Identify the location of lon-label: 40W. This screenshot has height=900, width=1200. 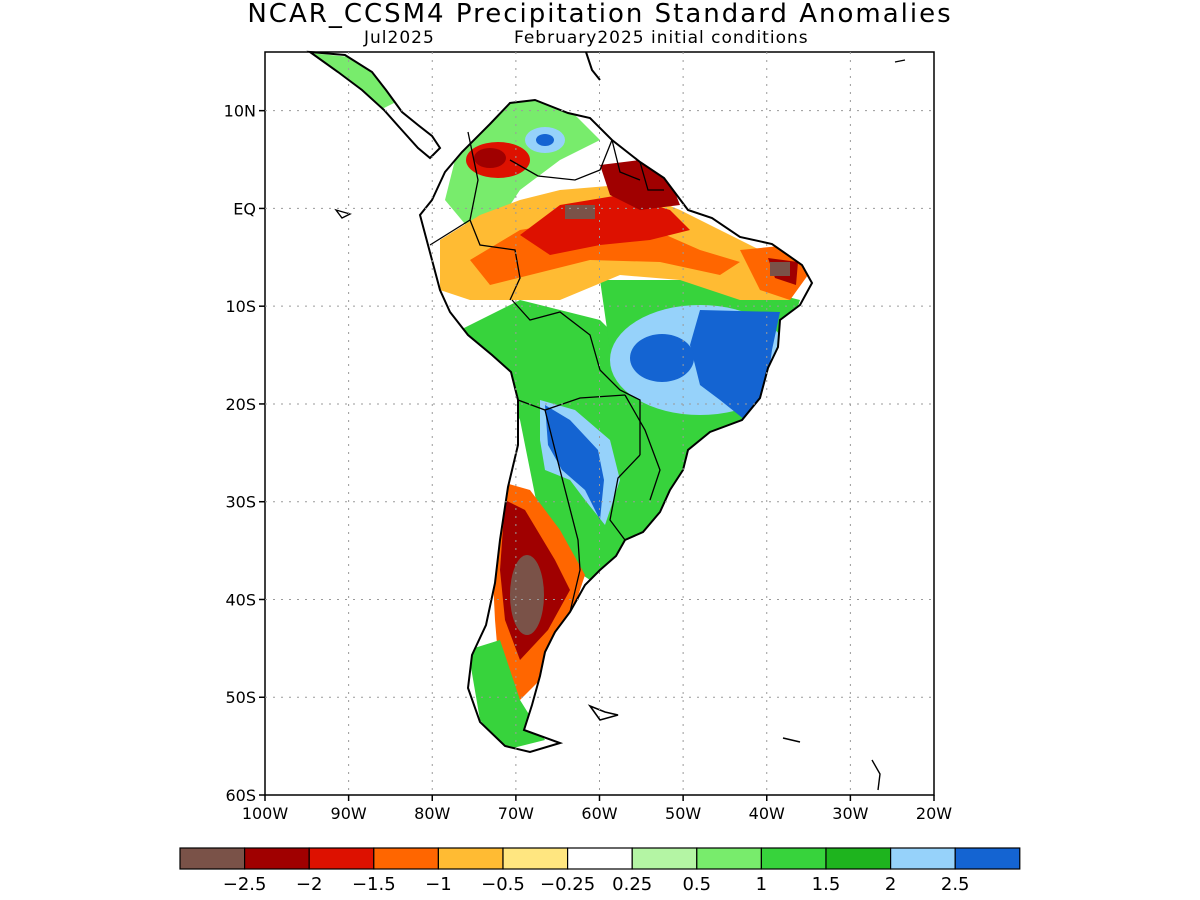
(767, 813).